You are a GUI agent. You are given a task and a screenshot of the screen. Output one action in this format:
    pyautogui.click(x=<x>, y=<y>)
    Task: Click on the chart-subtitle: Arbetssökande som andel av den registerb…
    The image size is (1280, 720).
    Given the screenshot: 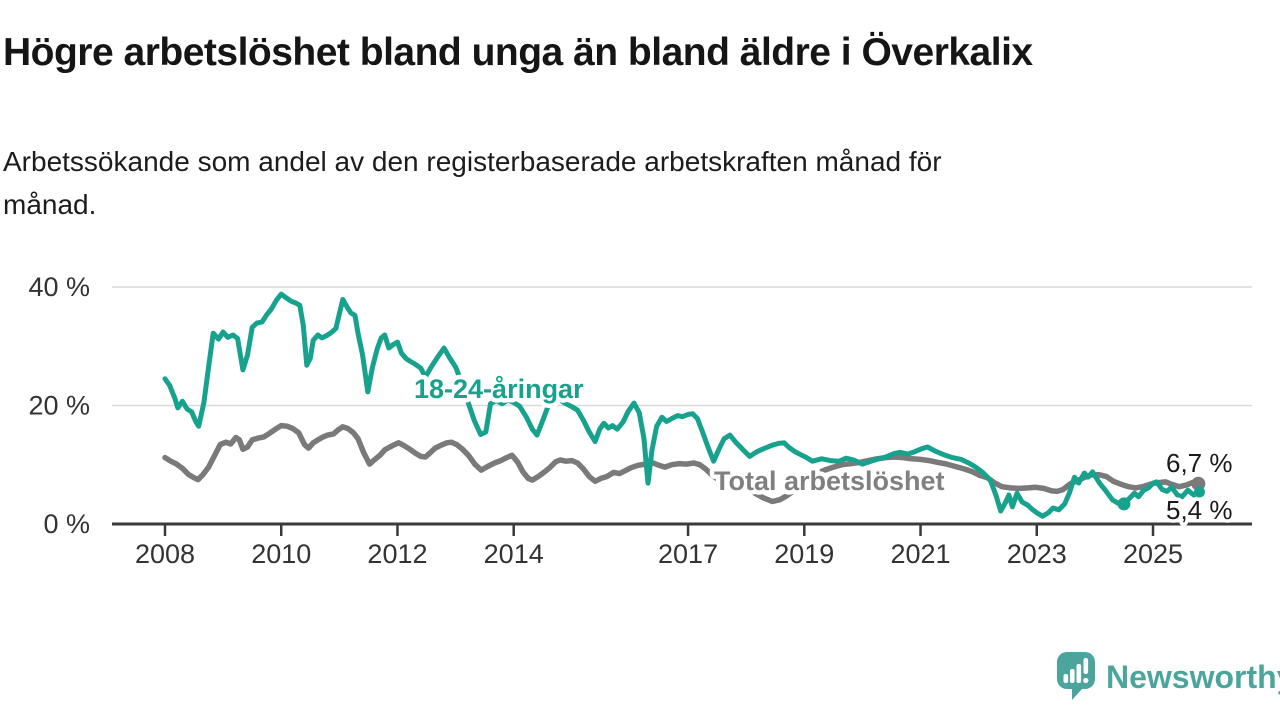 What is the action you would take?
    pyautogui.click(x=472, y=183)
    